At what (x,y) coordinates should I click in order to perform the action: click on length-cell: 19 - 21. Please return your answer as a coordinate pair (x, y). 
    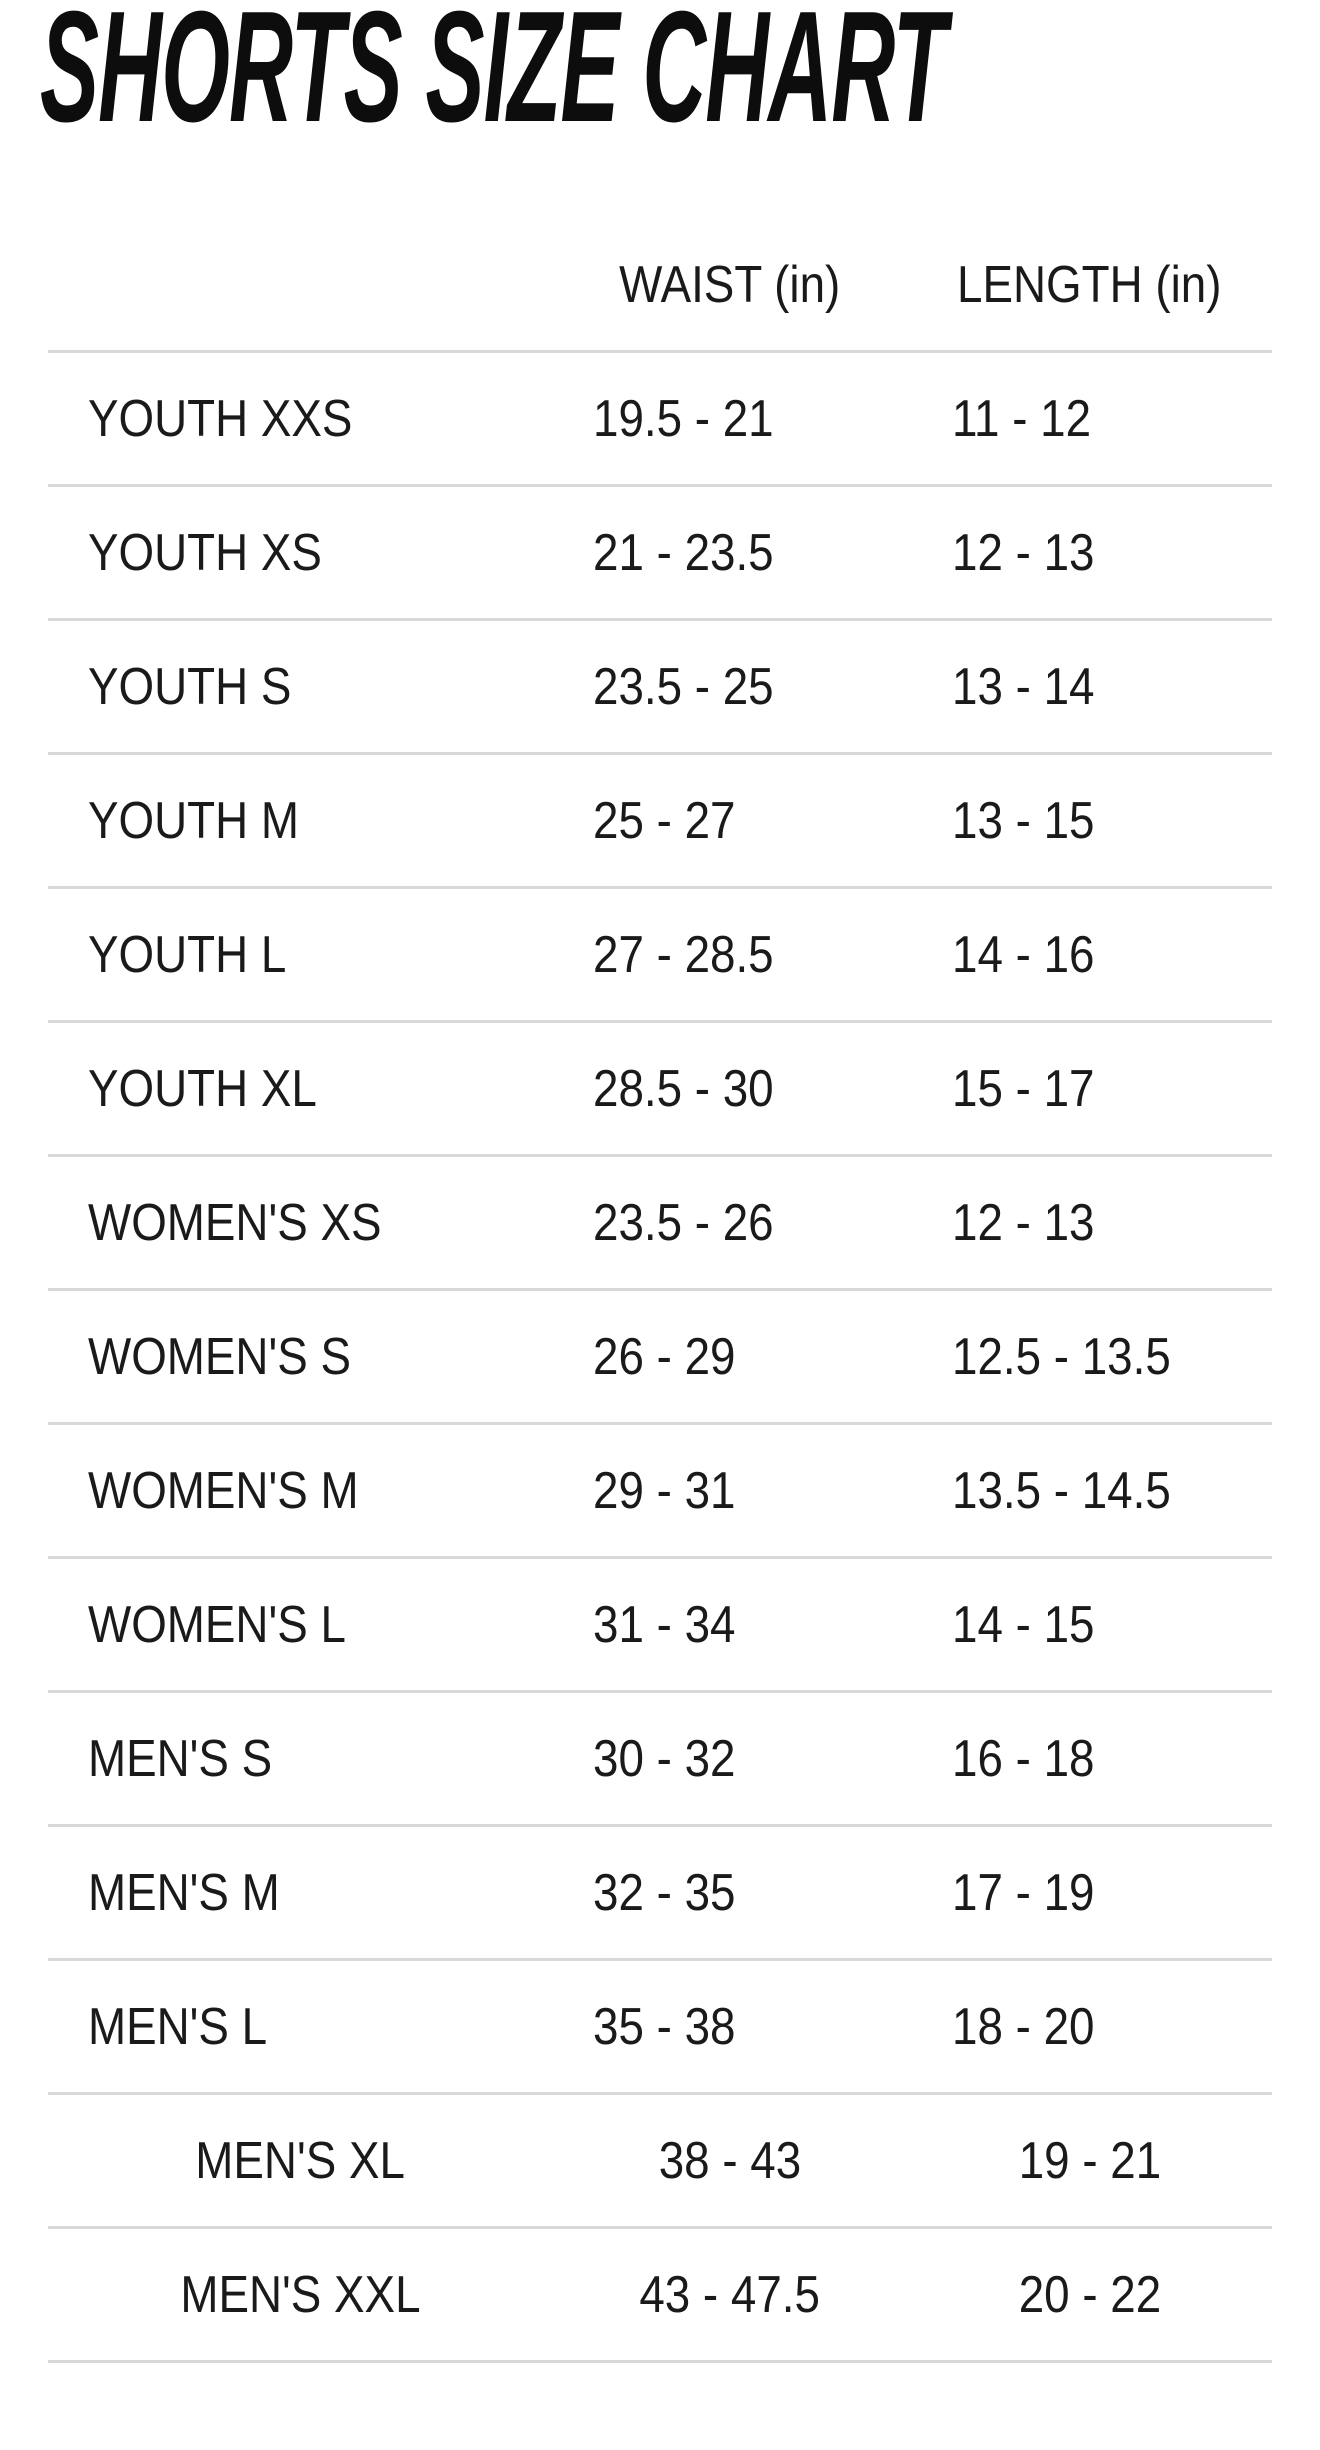
    Looking at the image, I should click on (1089, 2161).